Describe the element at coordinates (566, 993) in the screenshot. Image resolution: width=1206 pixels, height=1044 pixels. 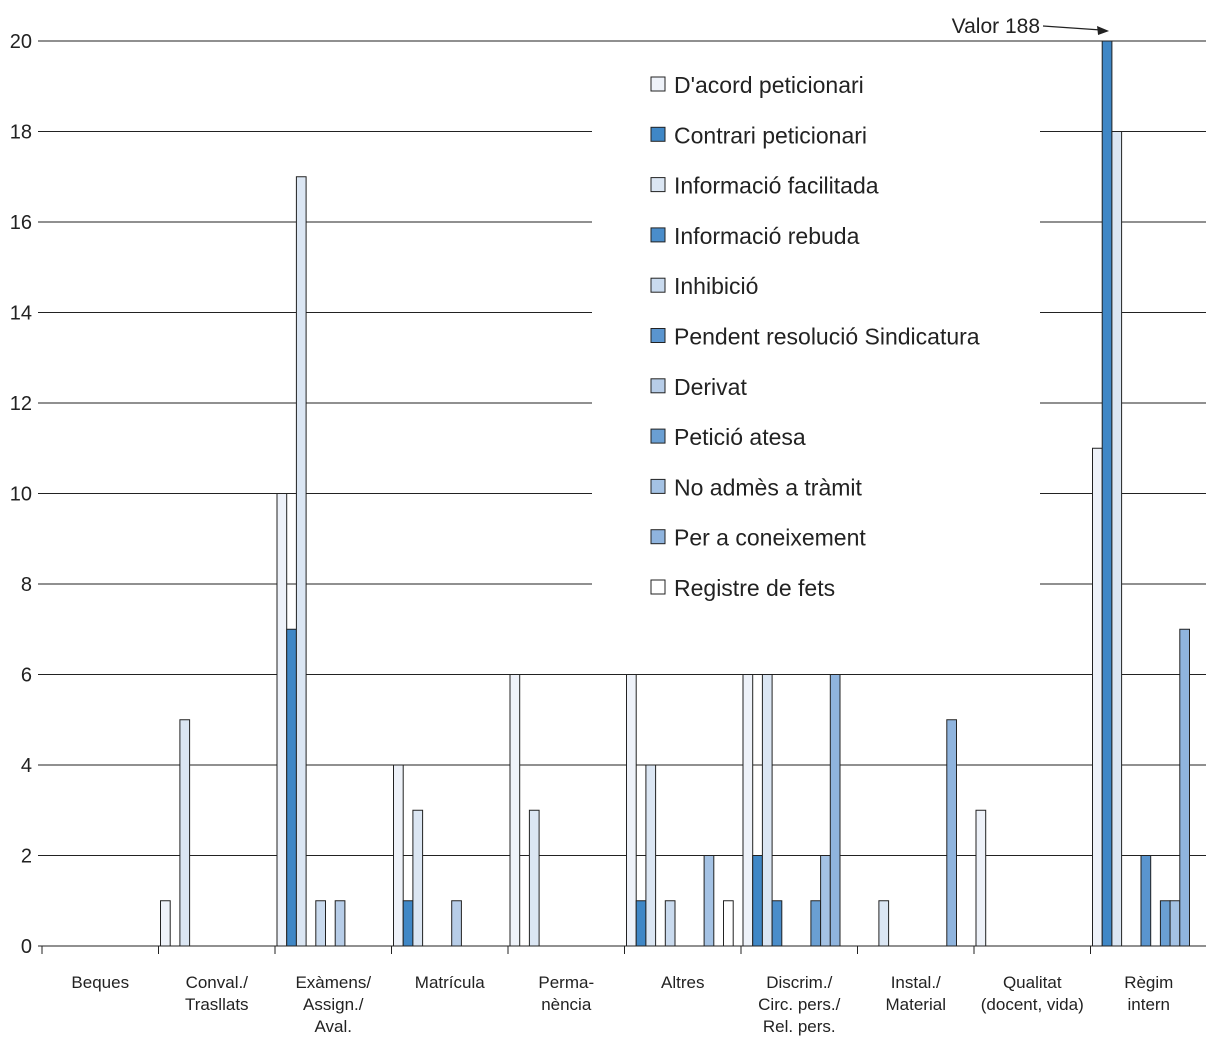
I see `x-category-label: Perma-nència` at that location.